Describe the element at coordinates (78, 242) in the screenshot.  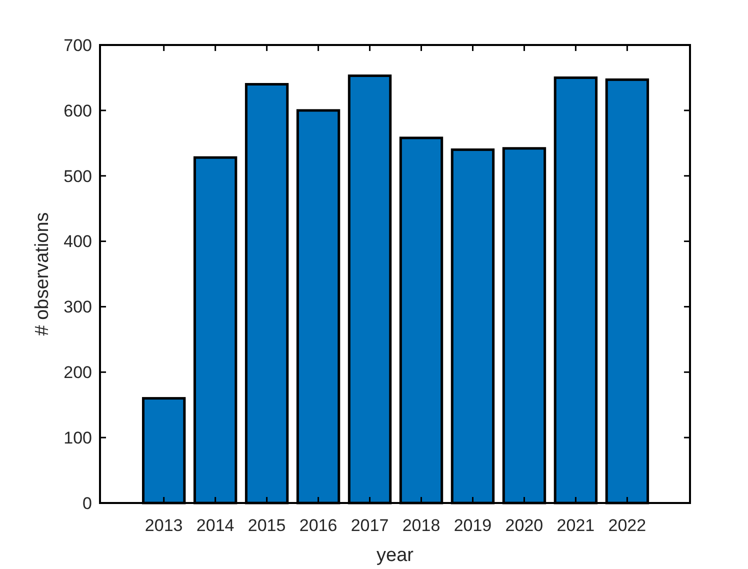
I see `y-tick-label: 400` at that location.